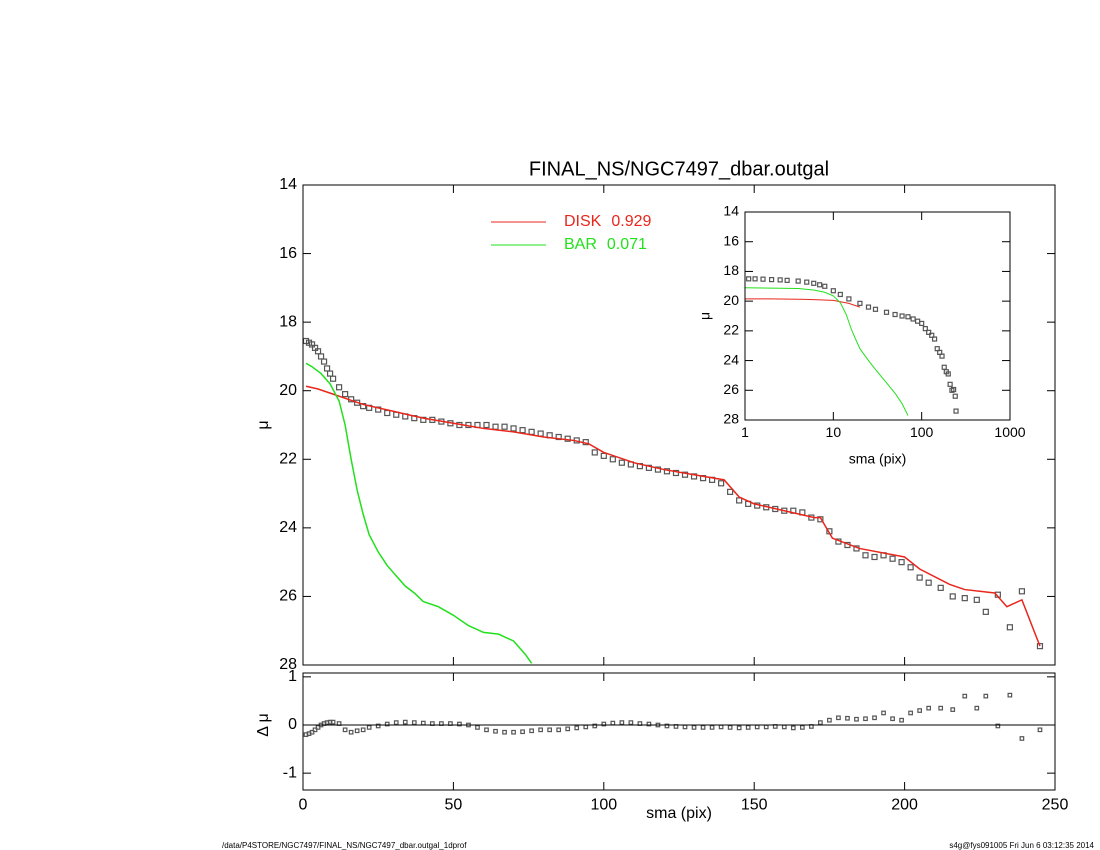 The width and height of the screenshot is (1100, 850). What do you see at coordinates (288, 459) in the screenshot?
I see `y-tick-label: 22` at bounding box center [288, 459].